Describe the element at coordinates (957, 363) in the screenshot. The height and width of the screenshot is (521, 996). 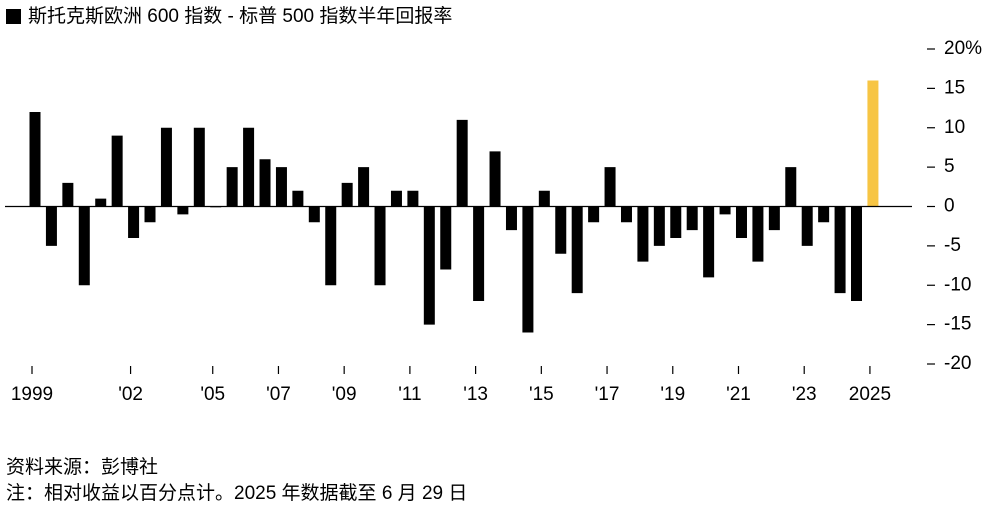
I see `y-tick-label: -20` at that location.